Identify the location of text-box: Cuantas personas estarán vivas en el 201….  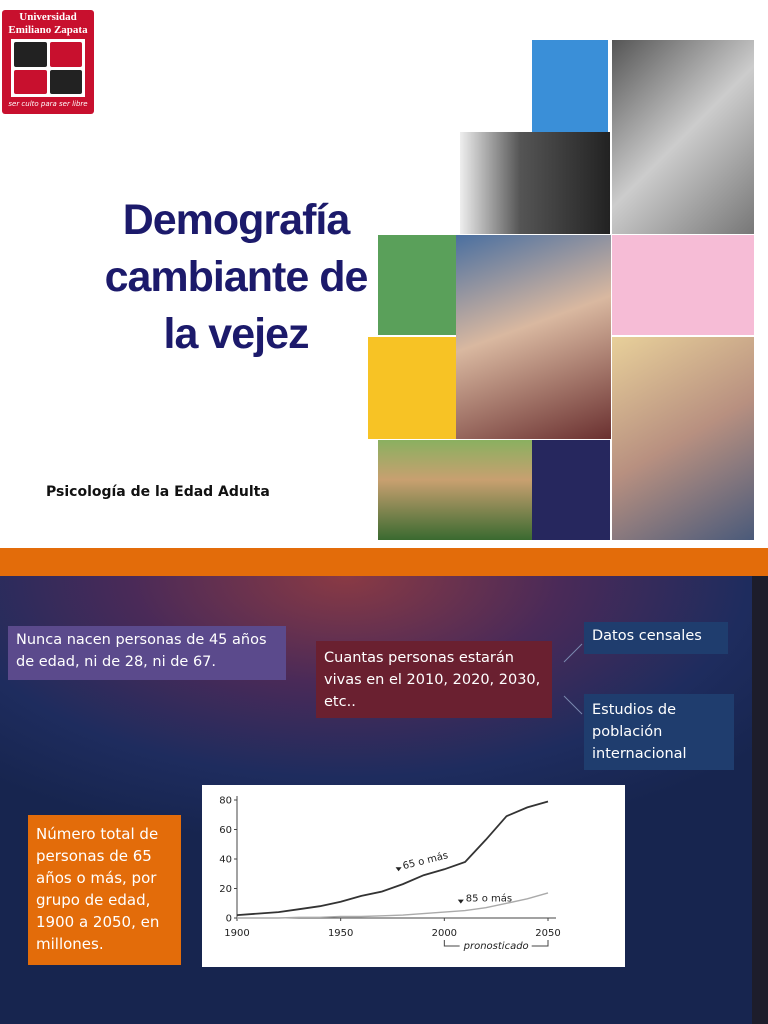
(434, 679).